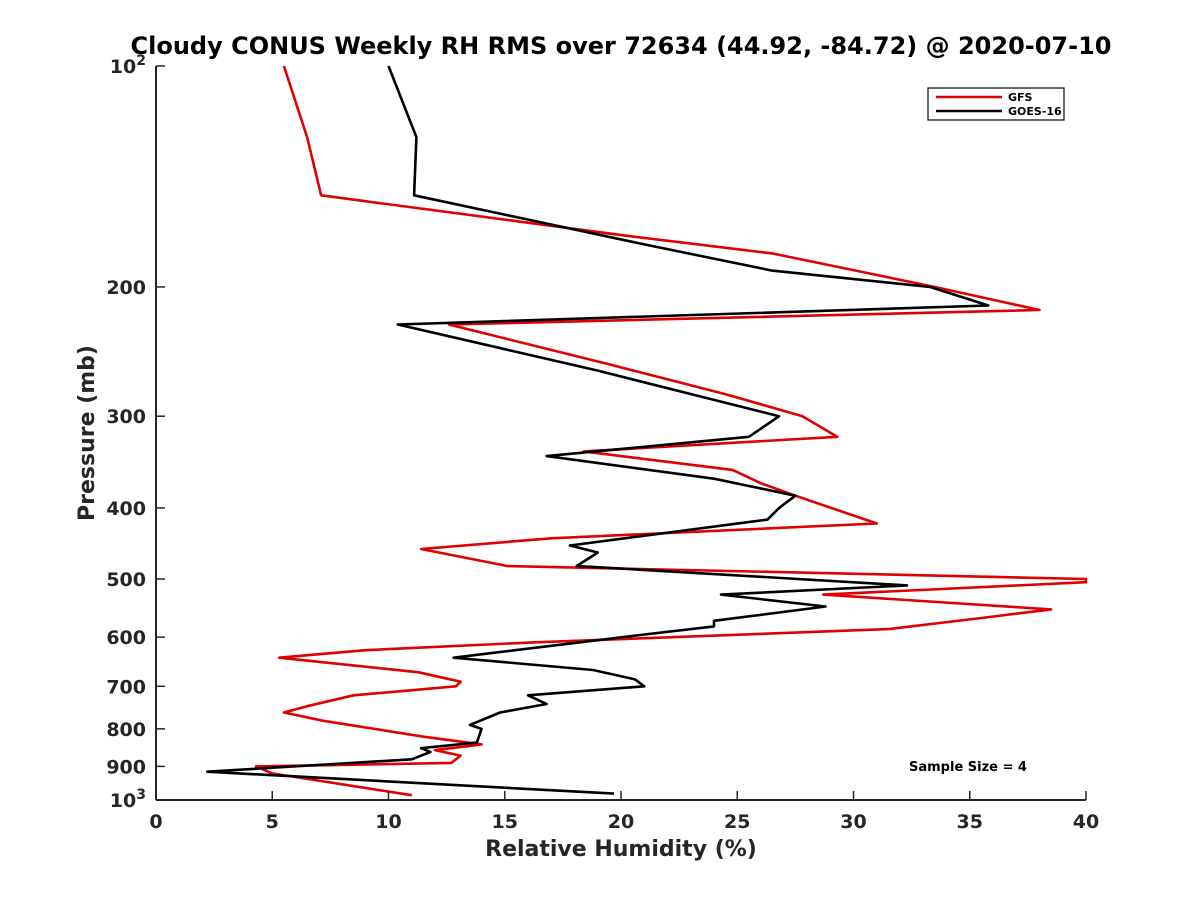 The width and height of the screenshot is (1200, 900). What do you see at coordinates (126, 417) in the screenshot?
I see `y-tick-label: 300` at bounding box center [126, 417].